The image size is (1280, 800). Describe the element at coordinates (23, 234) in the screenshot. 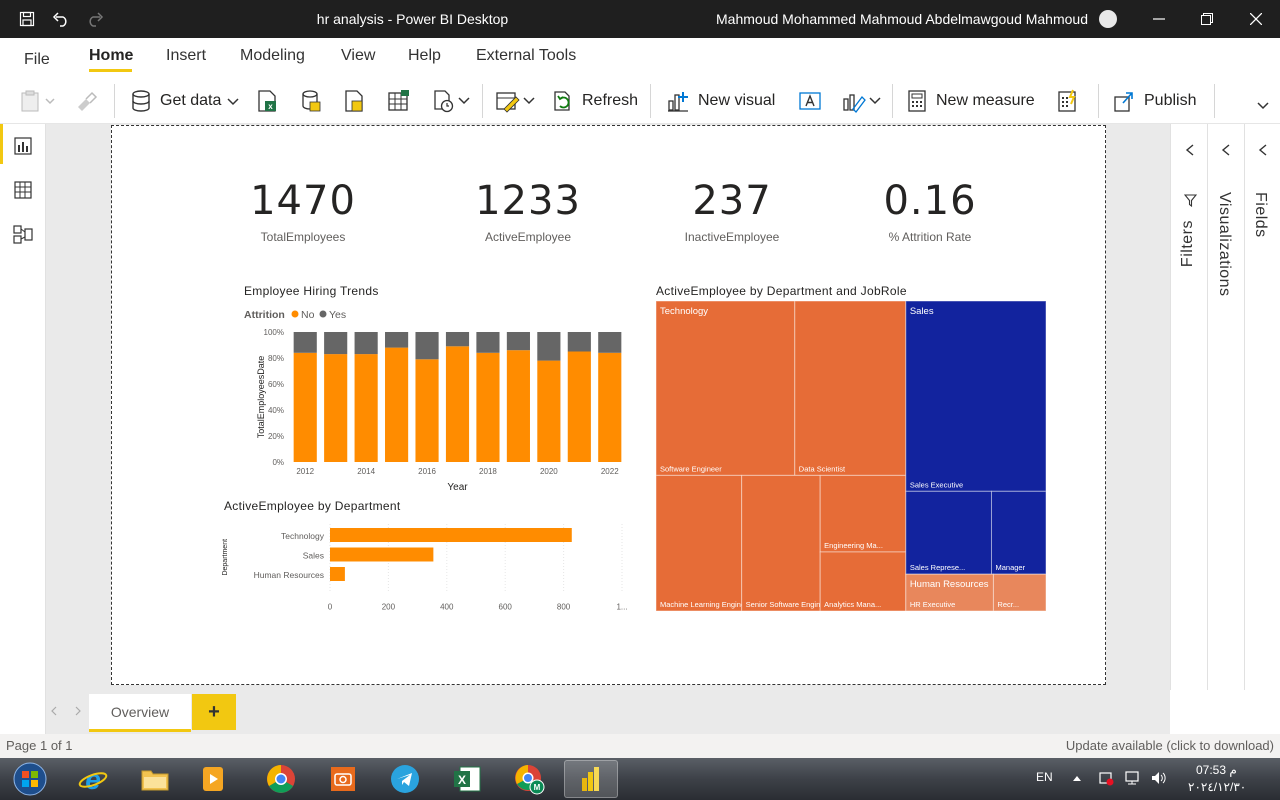

I see `model-view-icon` at that location.